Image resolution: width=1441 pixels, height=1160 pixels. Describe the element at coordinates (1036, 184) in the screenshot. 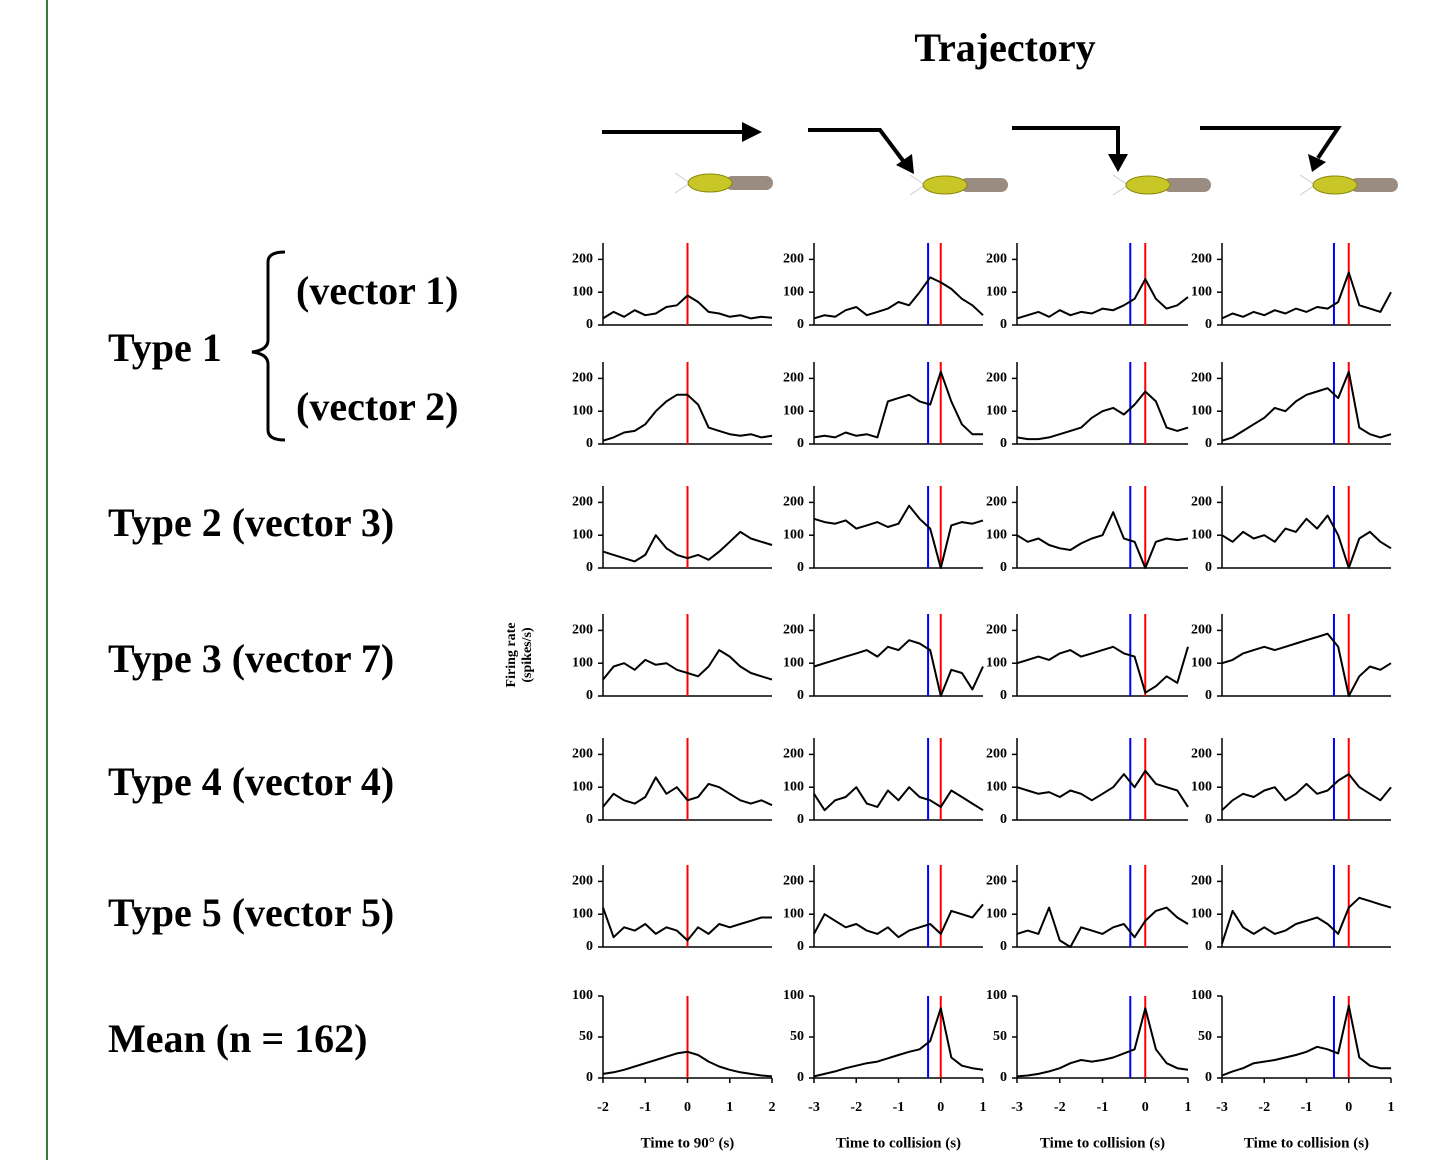

I see `insect-icons` at that location.